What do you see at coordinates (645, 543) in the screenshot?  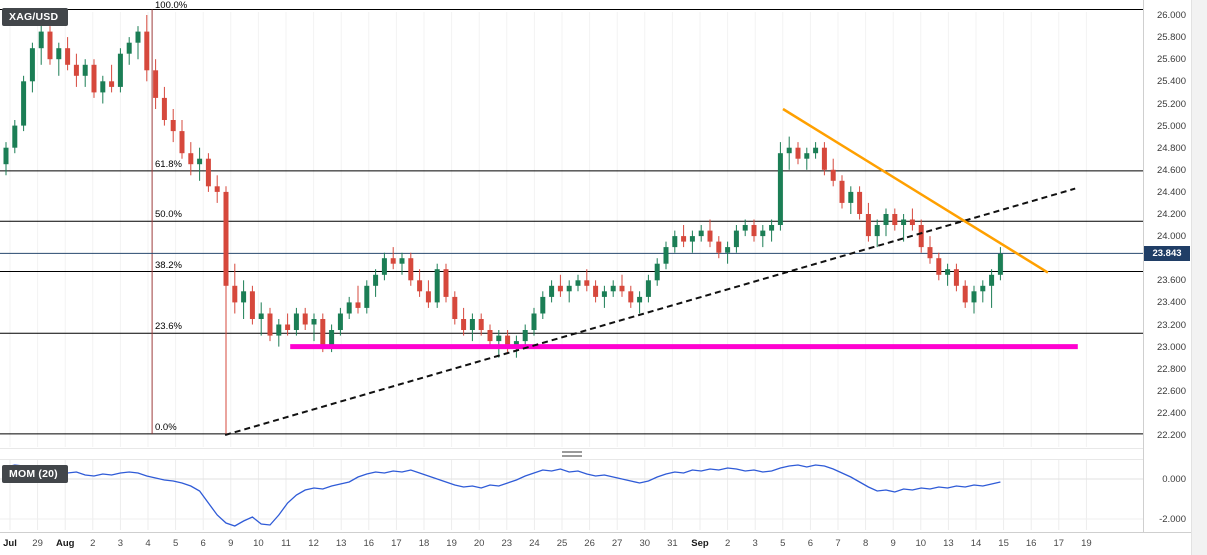 I see `date-axis-label: 30` at bounding box center [645, 543].